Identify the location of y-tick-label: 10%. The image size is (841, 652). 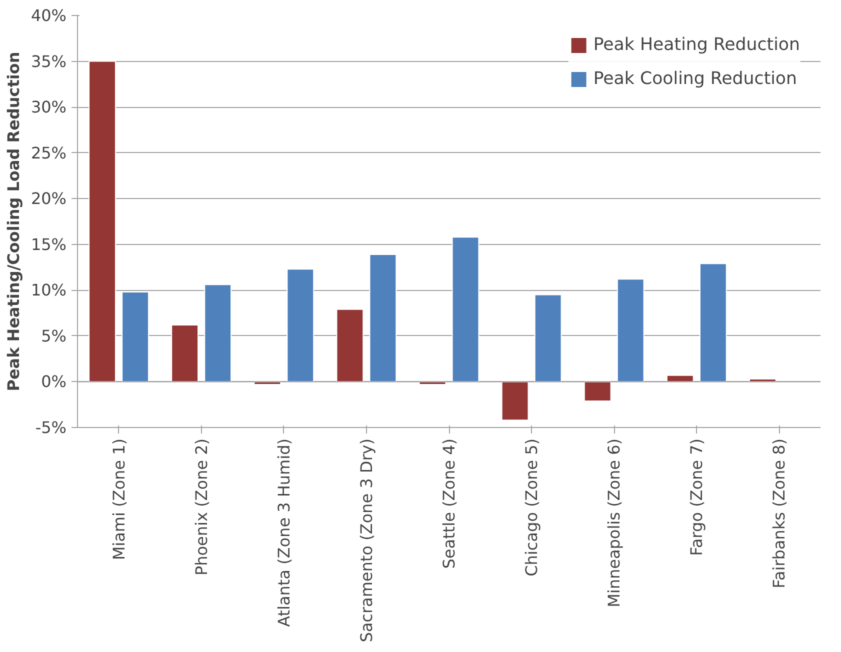
(48, 290).